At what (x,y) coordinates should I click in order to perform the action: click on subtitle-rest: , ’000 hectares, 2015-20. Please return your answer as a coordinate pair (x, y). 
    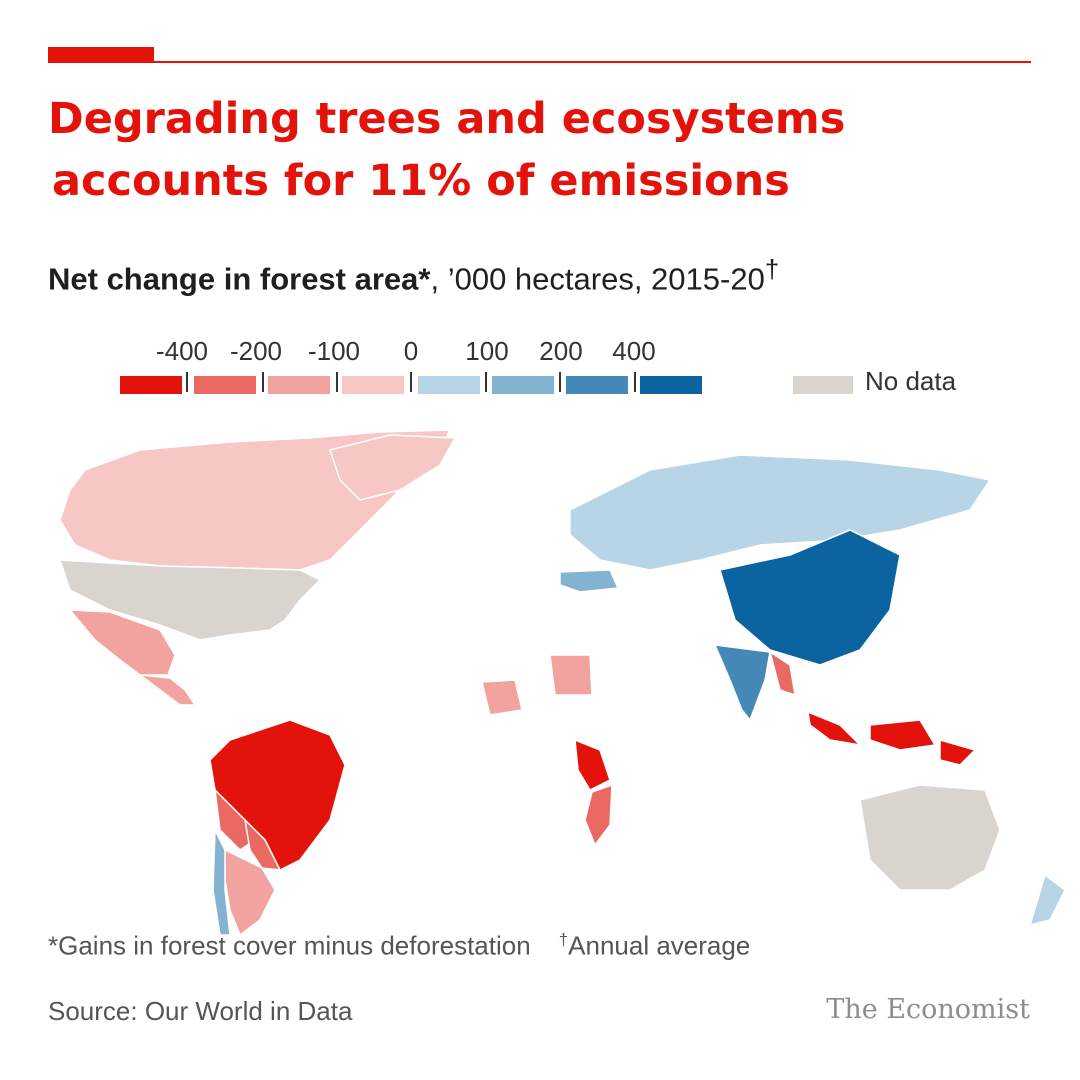
    Looking at the image, I should click on (597, 279).